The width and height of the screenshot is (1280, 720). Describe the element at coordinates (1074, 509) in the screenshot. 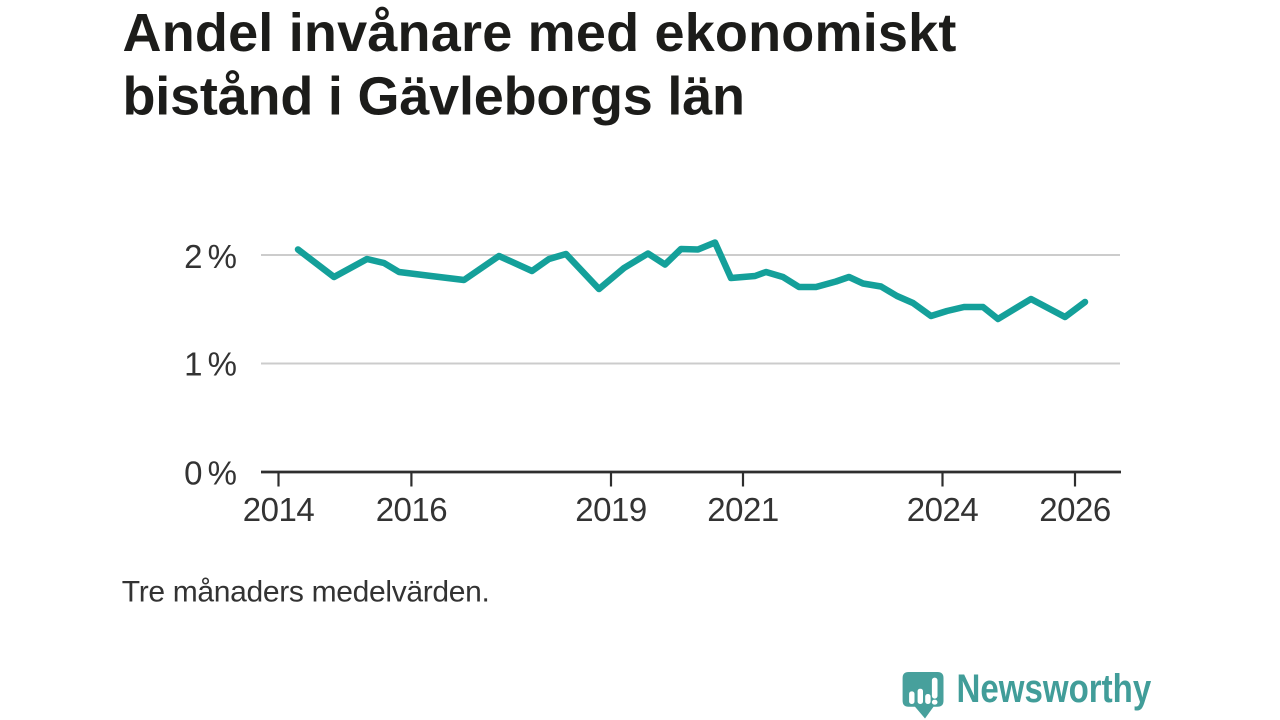

I see `svg-text: 2026` at that location.